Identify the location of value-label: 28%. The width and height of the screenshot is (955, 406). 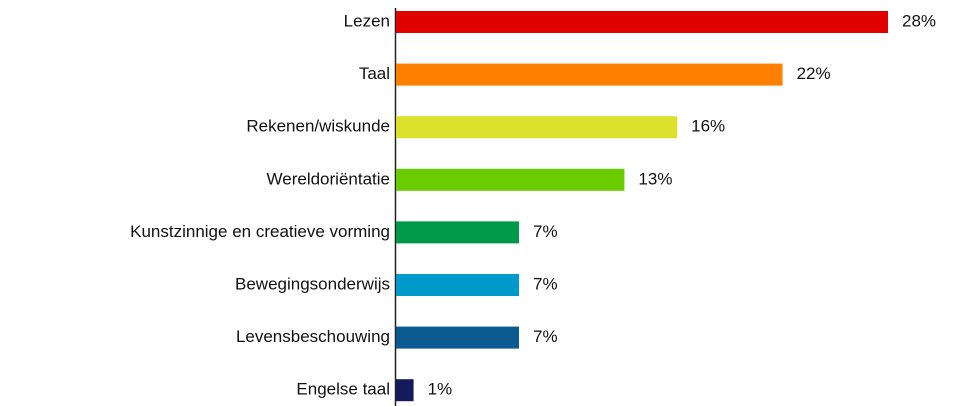
(919, 20).